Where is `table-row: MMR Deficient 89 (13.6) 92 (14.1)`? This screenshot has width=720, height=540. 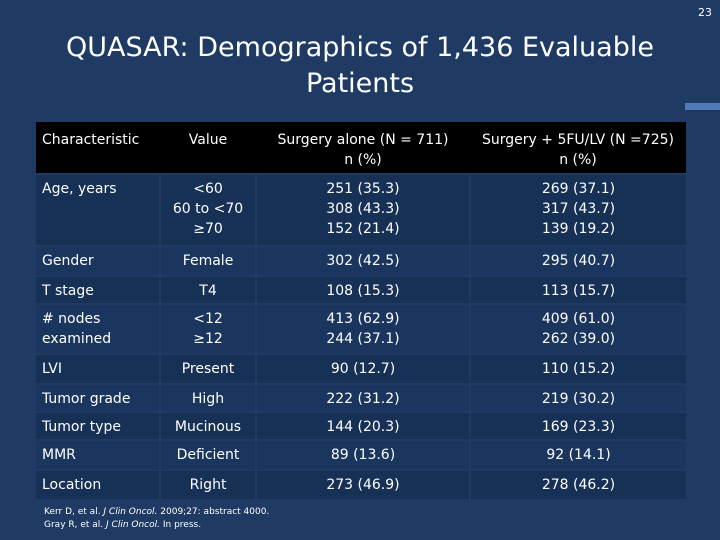 table-row: MMR Deficient 89 (13.6) 92 (14.1) is located at coordinates (361, 455).